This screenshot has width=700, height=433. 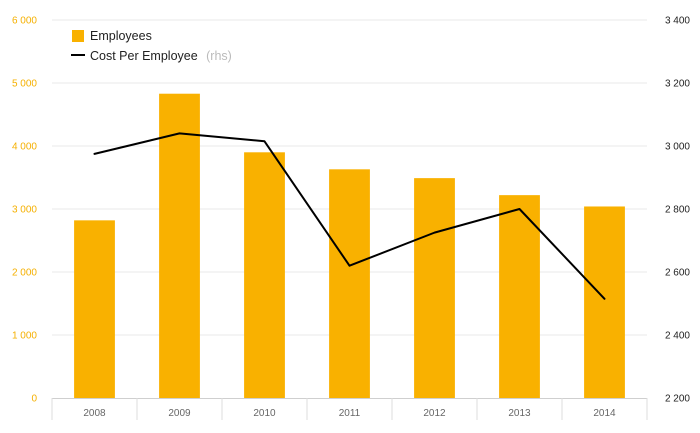 I want to click on y-left-tick-label: 5 000, so click(x=24, y=84).